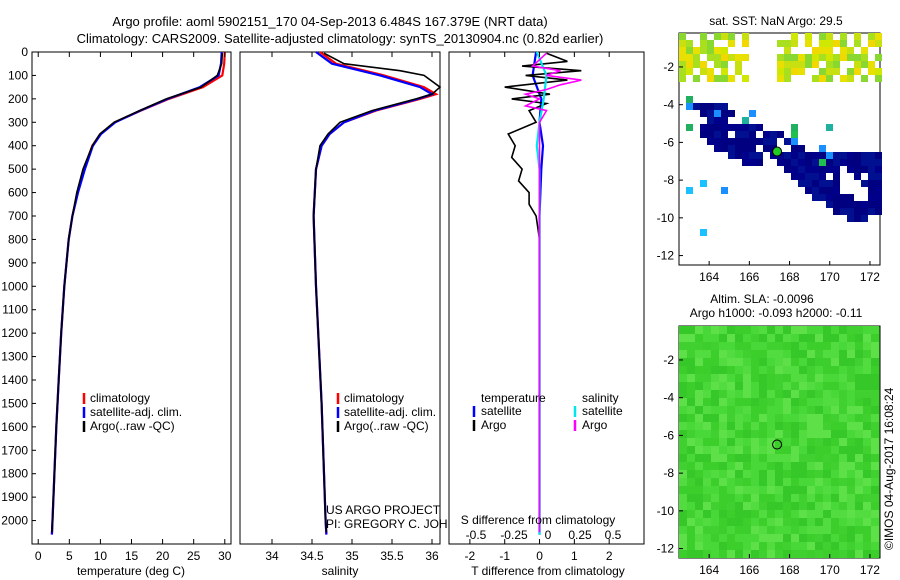  I want to click on x-tick-label: 0, so click(38, 556).